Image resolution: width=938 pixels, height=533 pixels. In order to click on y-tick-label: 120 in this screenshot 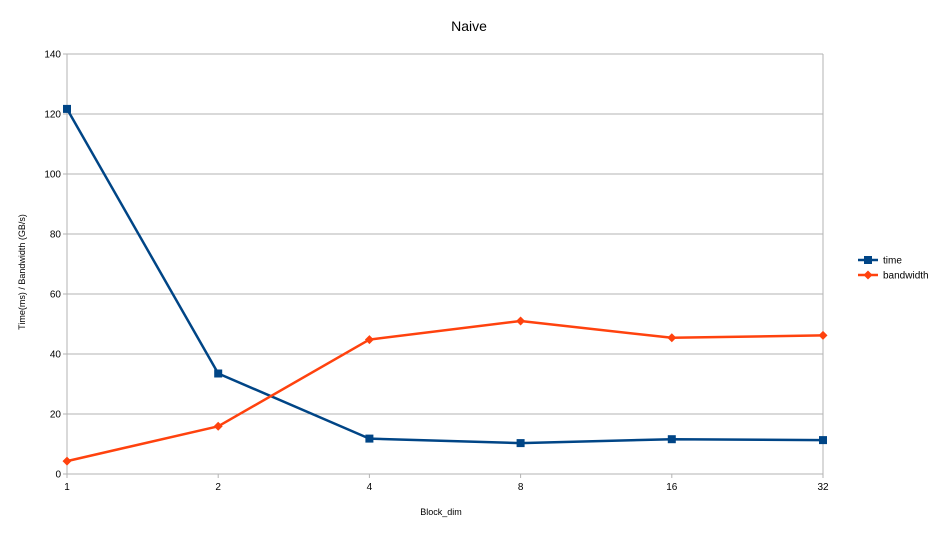, I will do `click(52, 115)`.